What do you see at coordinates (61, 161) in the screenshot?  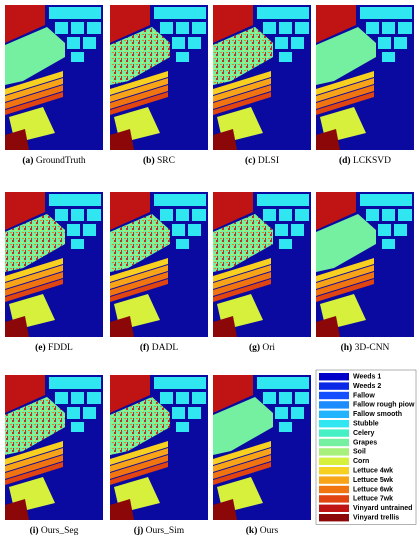 I see `caption-method: GroundTruth` at bounding box center [61, 161].